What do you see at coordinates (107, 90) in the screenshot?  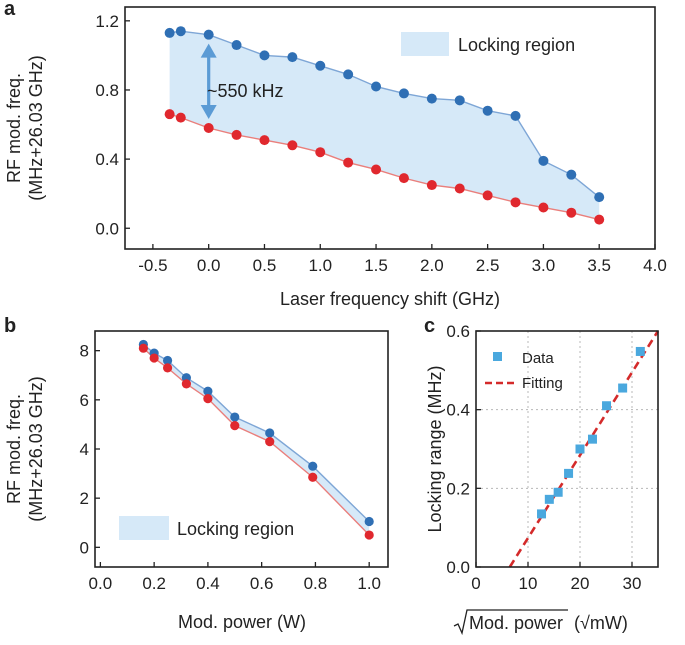 I see `panel-a-y-tick-label: 0.8` at bounding box center [107, 90].